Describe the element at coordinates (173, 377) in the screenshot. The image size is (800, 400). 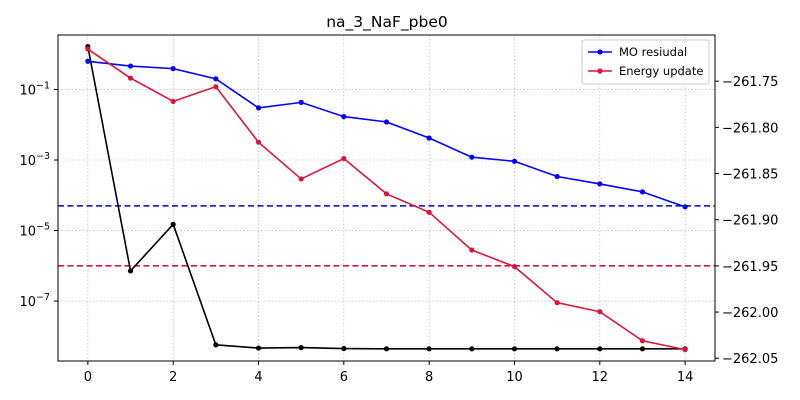
I see `x-tick-label: 2` at that location.